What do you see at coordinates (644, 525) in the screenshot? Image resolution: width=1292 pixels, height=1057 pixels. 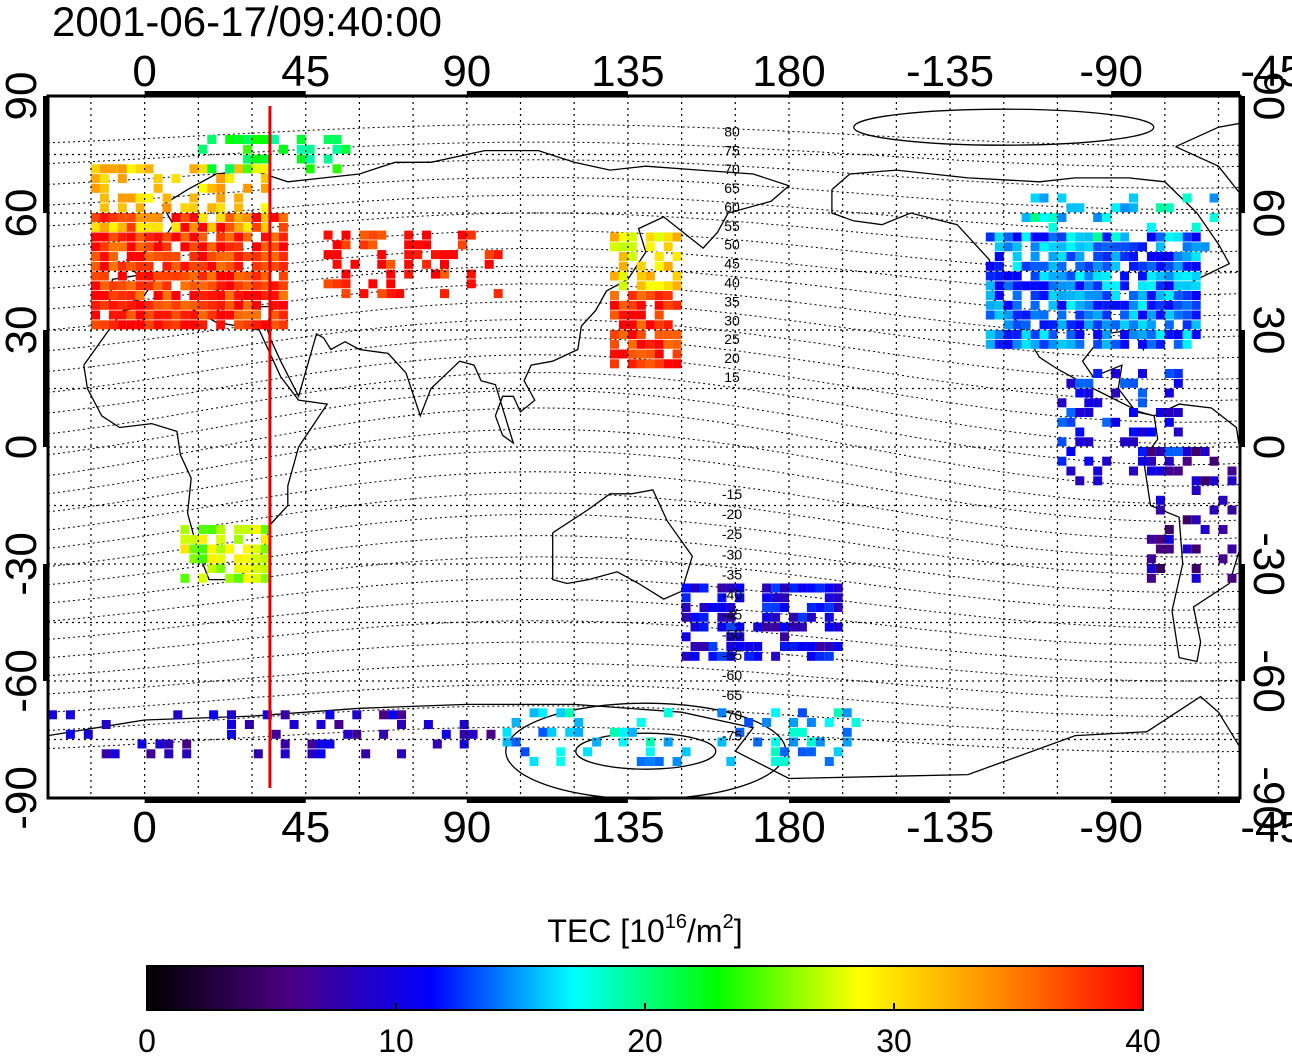 I see `magnetic-contour` at bounding box center [644, 525].